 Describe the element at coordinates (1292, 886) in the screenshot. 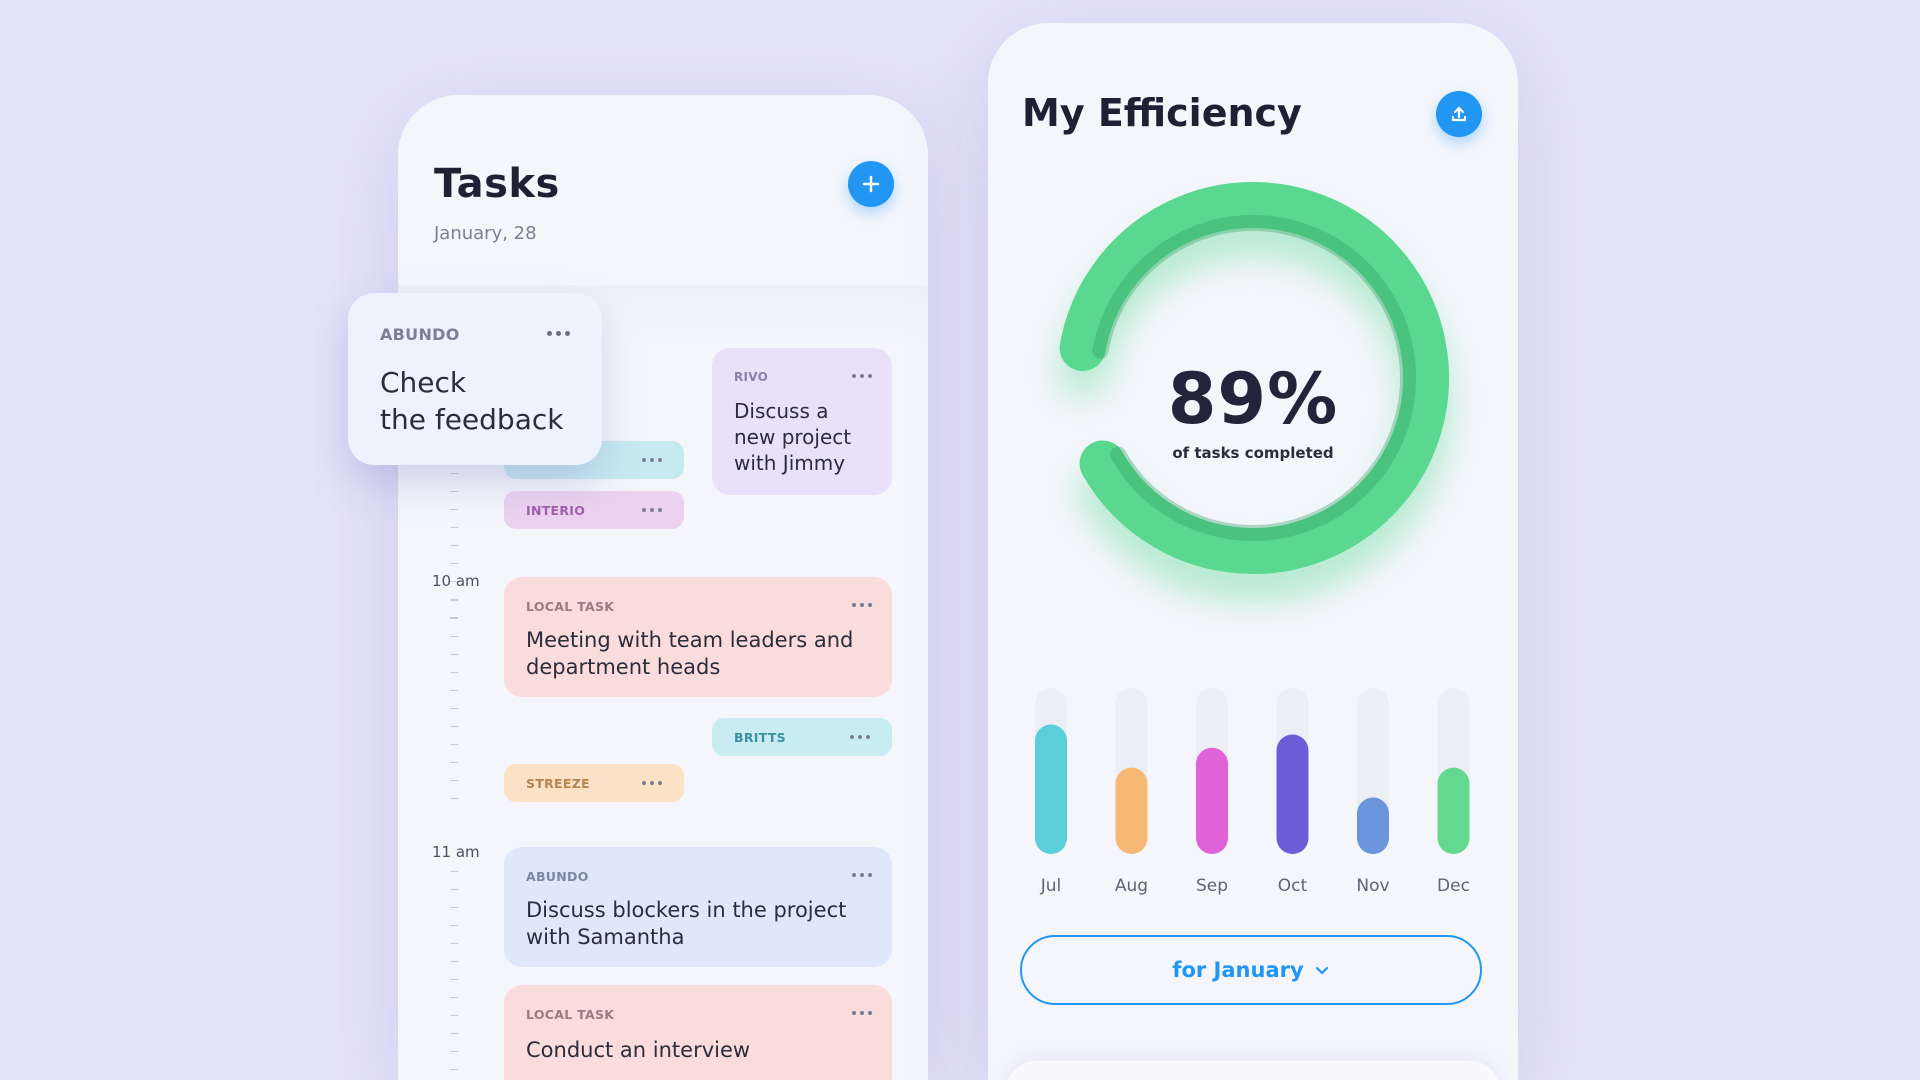

I see `month-label-oct: Oct` at that location.